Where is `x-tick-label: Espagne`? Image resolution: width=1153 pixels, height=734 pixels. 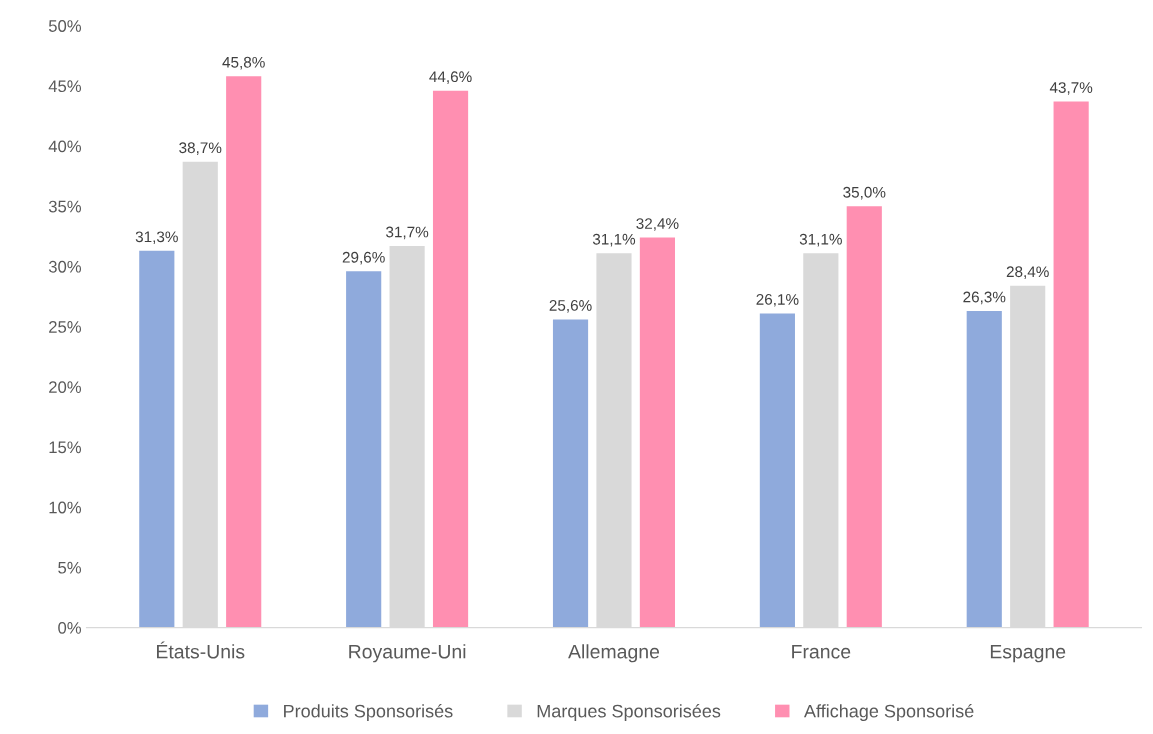
x-tick-label: Espagne is located at coordinates (1028, 653).